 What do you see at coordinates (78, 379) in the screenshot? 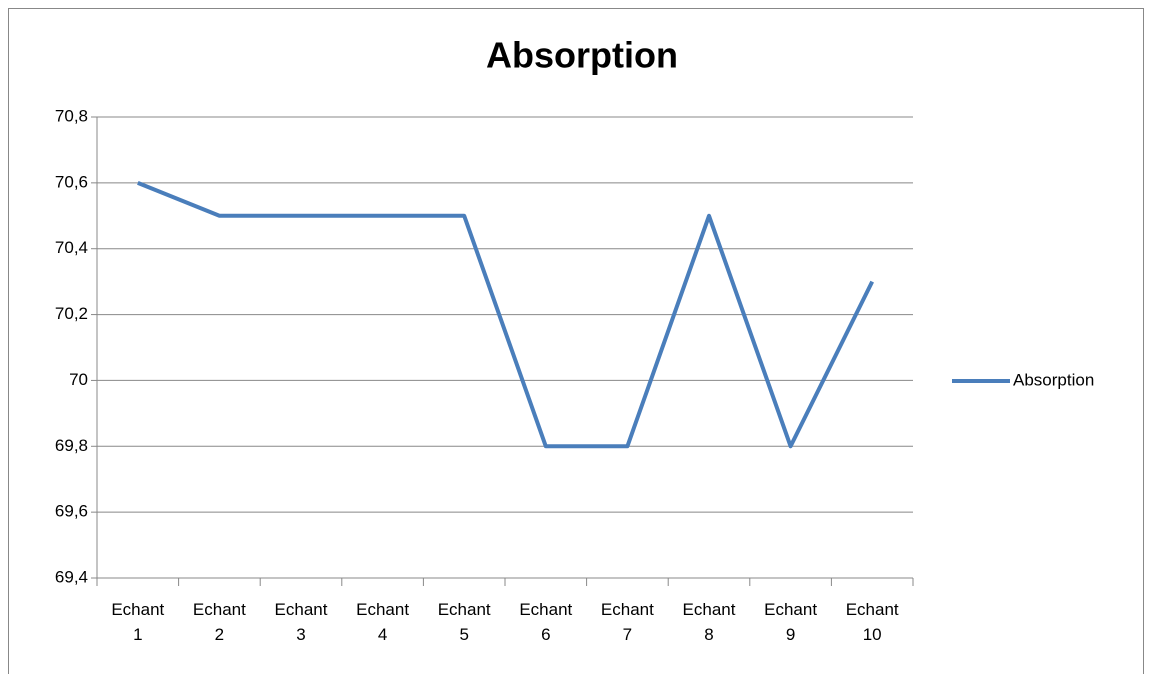
I see `y-tick-label: 70` at bounding box center [78, 379].